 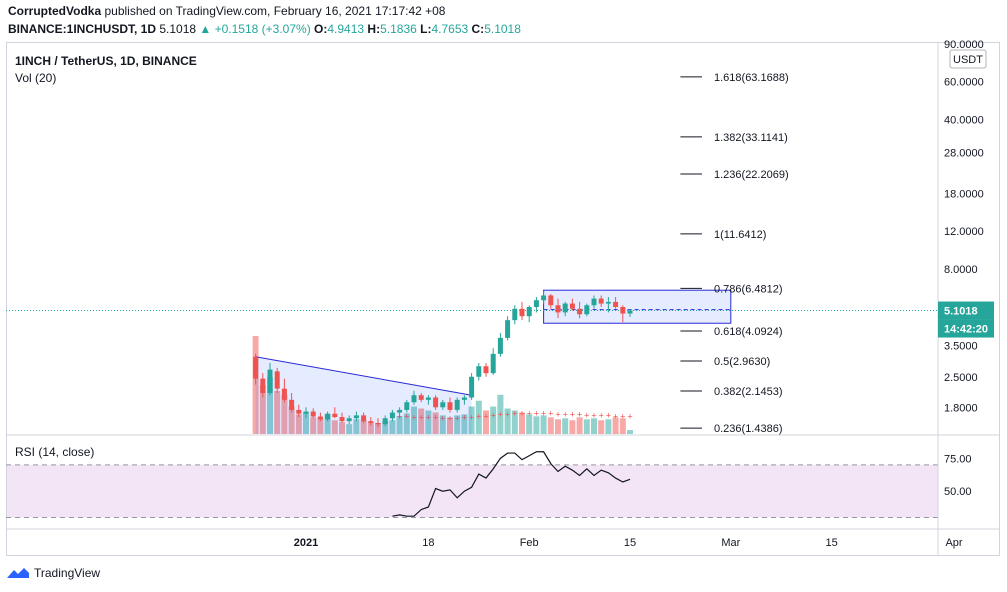 What do you see at coordinates (306, 543) in the screenshot?
I see `time-tick-label: 2021` at bounding box center [306, 543].